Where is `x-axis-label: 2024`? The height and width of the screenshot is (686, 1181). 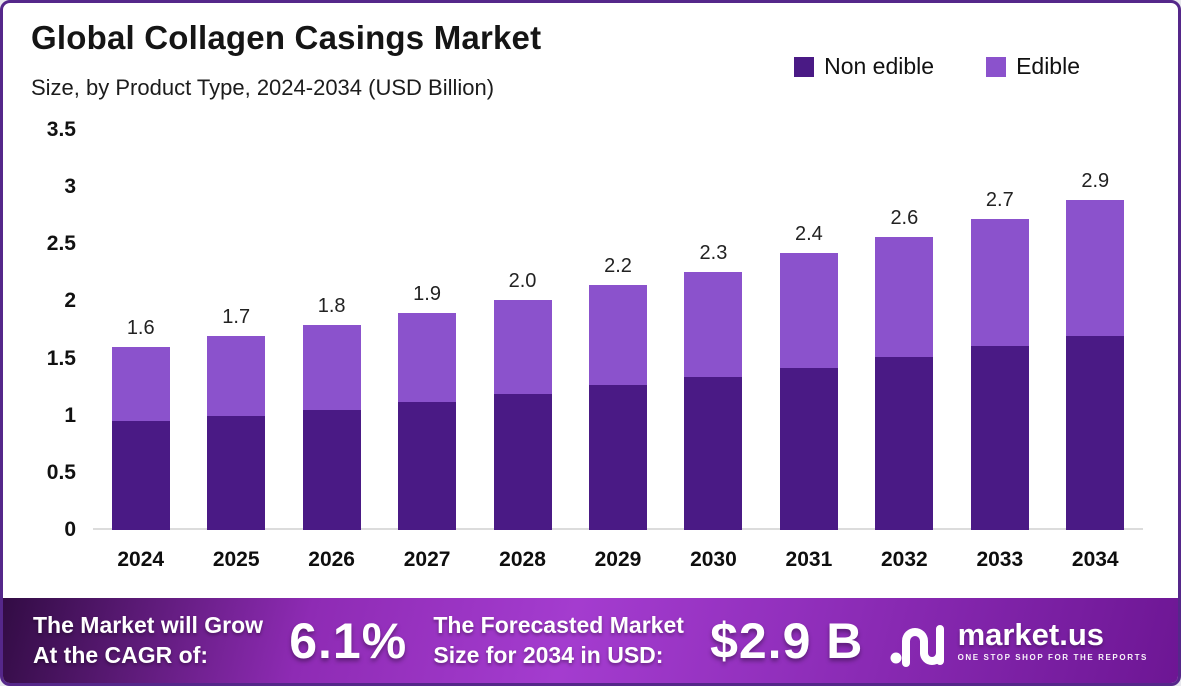 x-axis-label: 2024 is located at coordinates (141, 559).